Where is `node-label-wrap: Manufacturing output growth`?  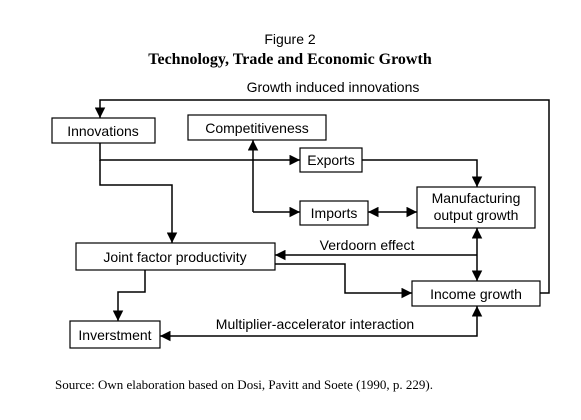 node-label-wrap: Manufacturing output growth is located at coordinates (476, 206).